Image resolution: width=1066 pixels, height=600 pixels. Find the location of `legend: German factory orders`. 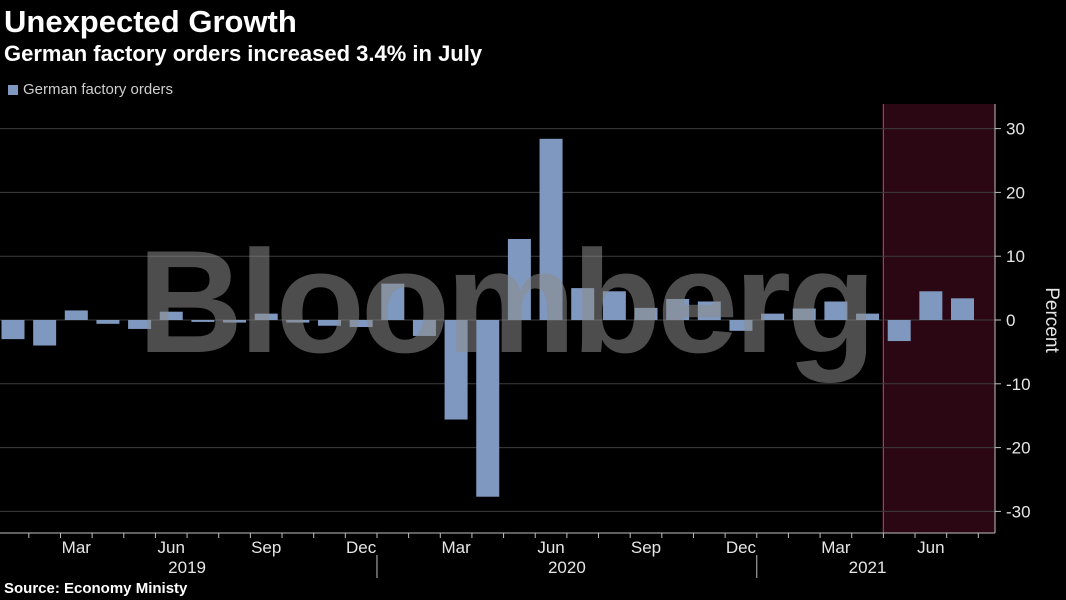

legend: German factory orders is located at coordinates (90, 89).